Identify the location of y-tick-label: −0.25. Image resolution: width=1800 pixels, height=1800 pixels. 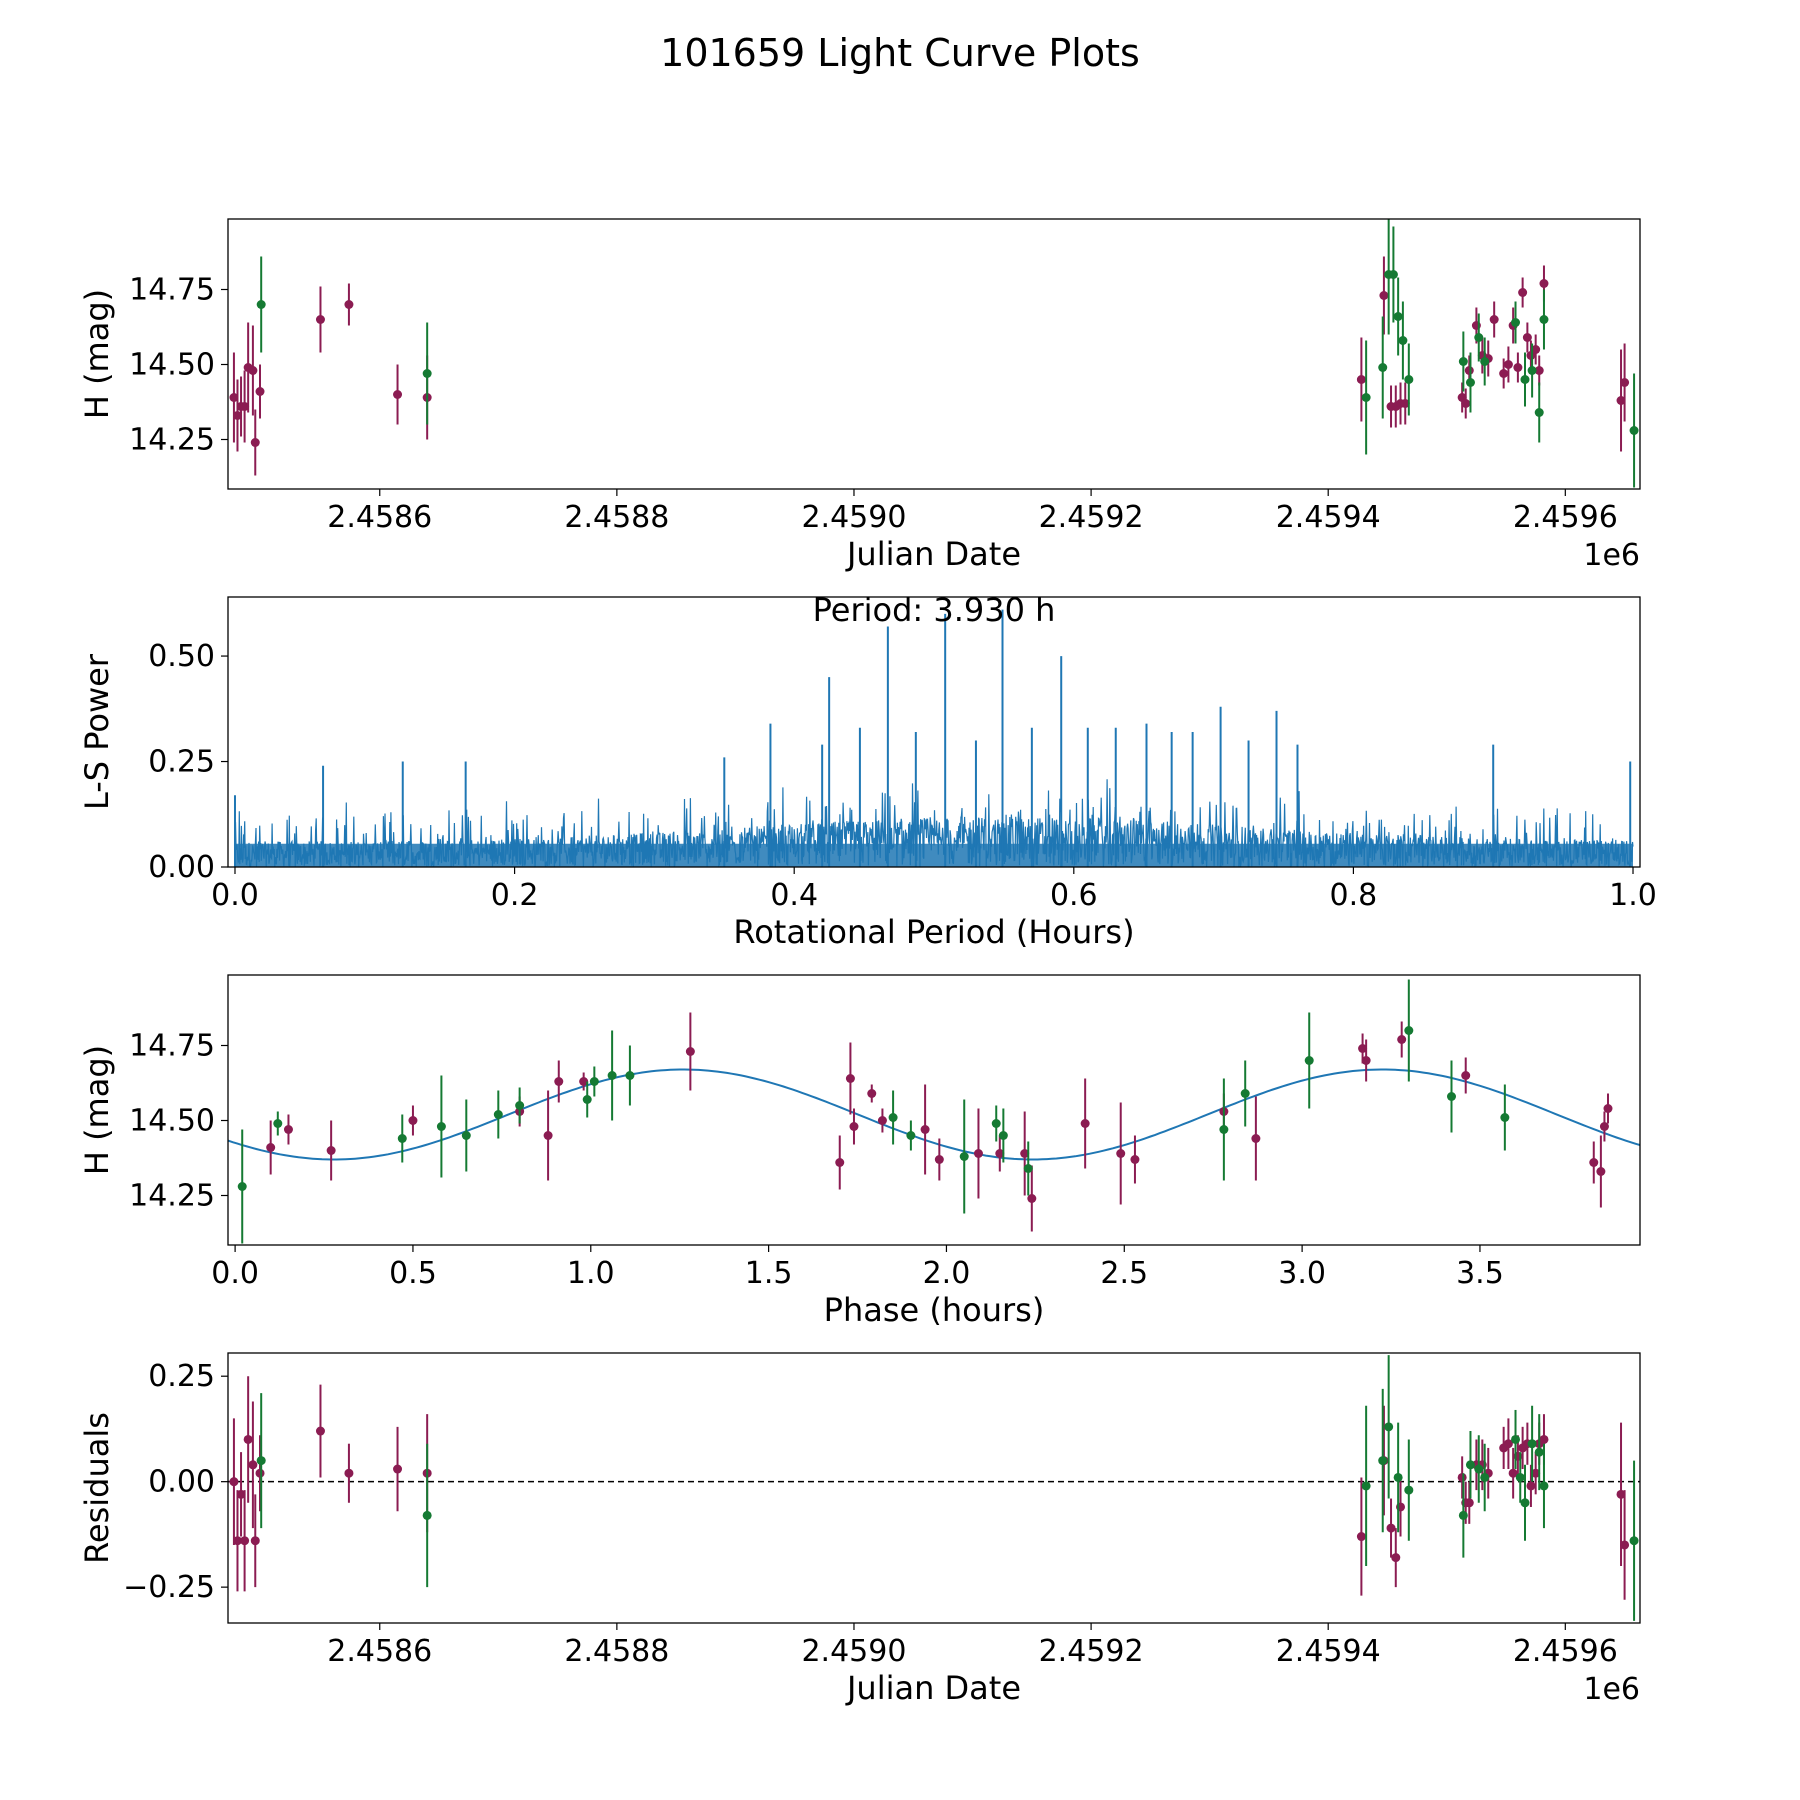
(169, 1587).